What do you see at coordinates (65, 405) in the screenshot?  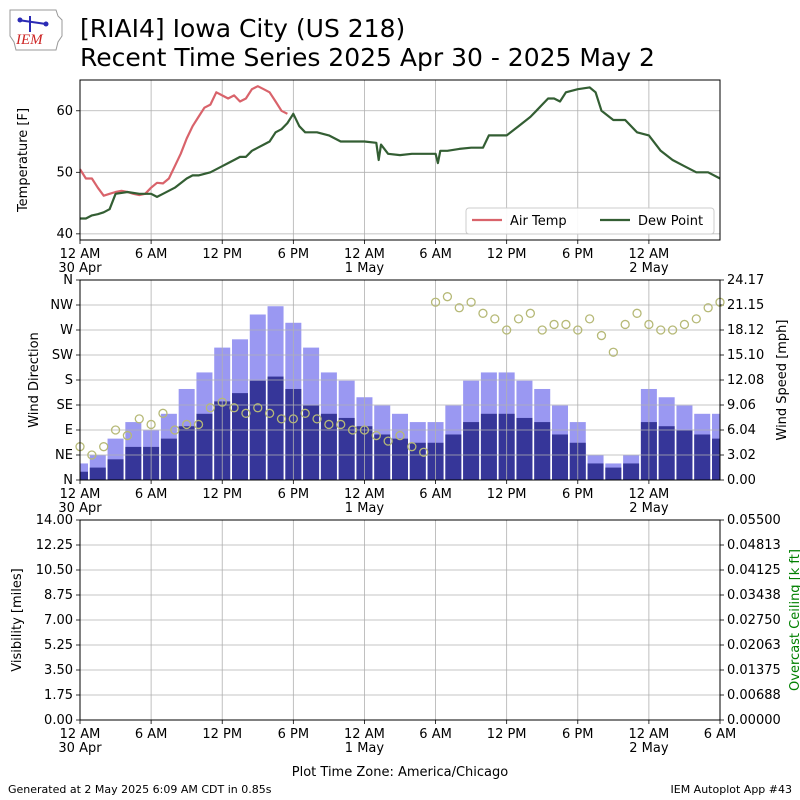 I see `y-tick-label: SE` at bounding box center [65, 405].